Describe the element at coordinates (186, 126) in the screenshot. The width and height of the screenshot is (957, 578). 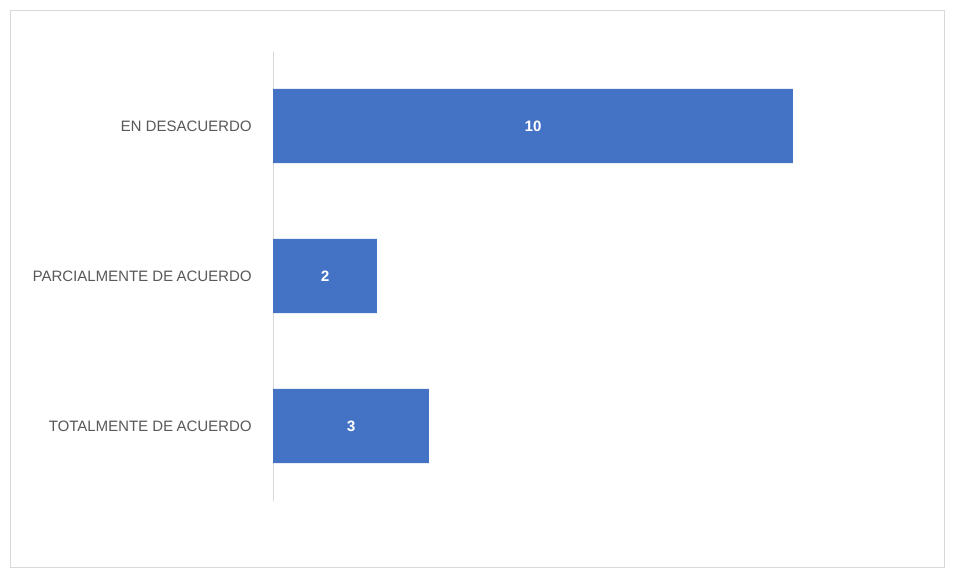
I see `y-tick-label: EN DESACUERDO` at that location.